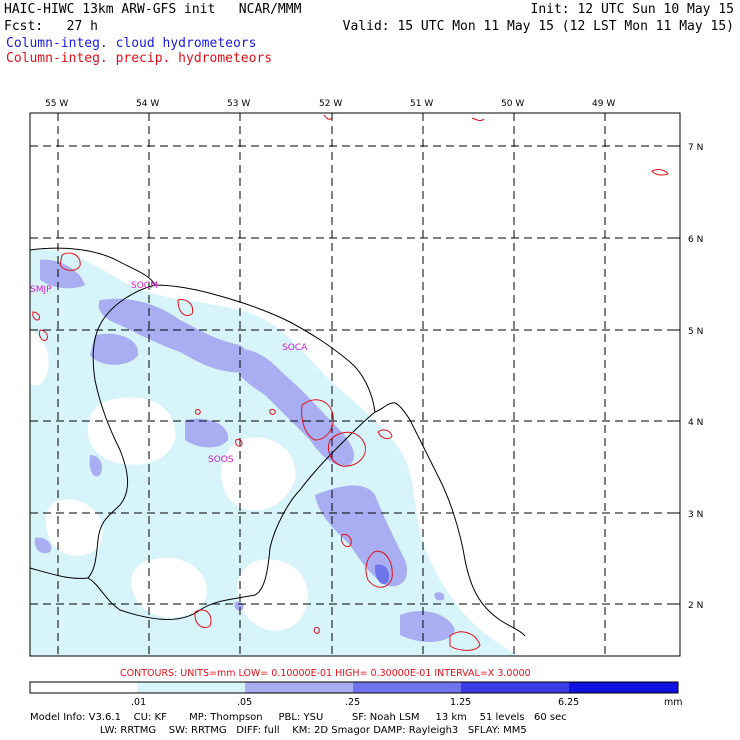  I want to click on lat-label: 7 N, so click(695, 148).